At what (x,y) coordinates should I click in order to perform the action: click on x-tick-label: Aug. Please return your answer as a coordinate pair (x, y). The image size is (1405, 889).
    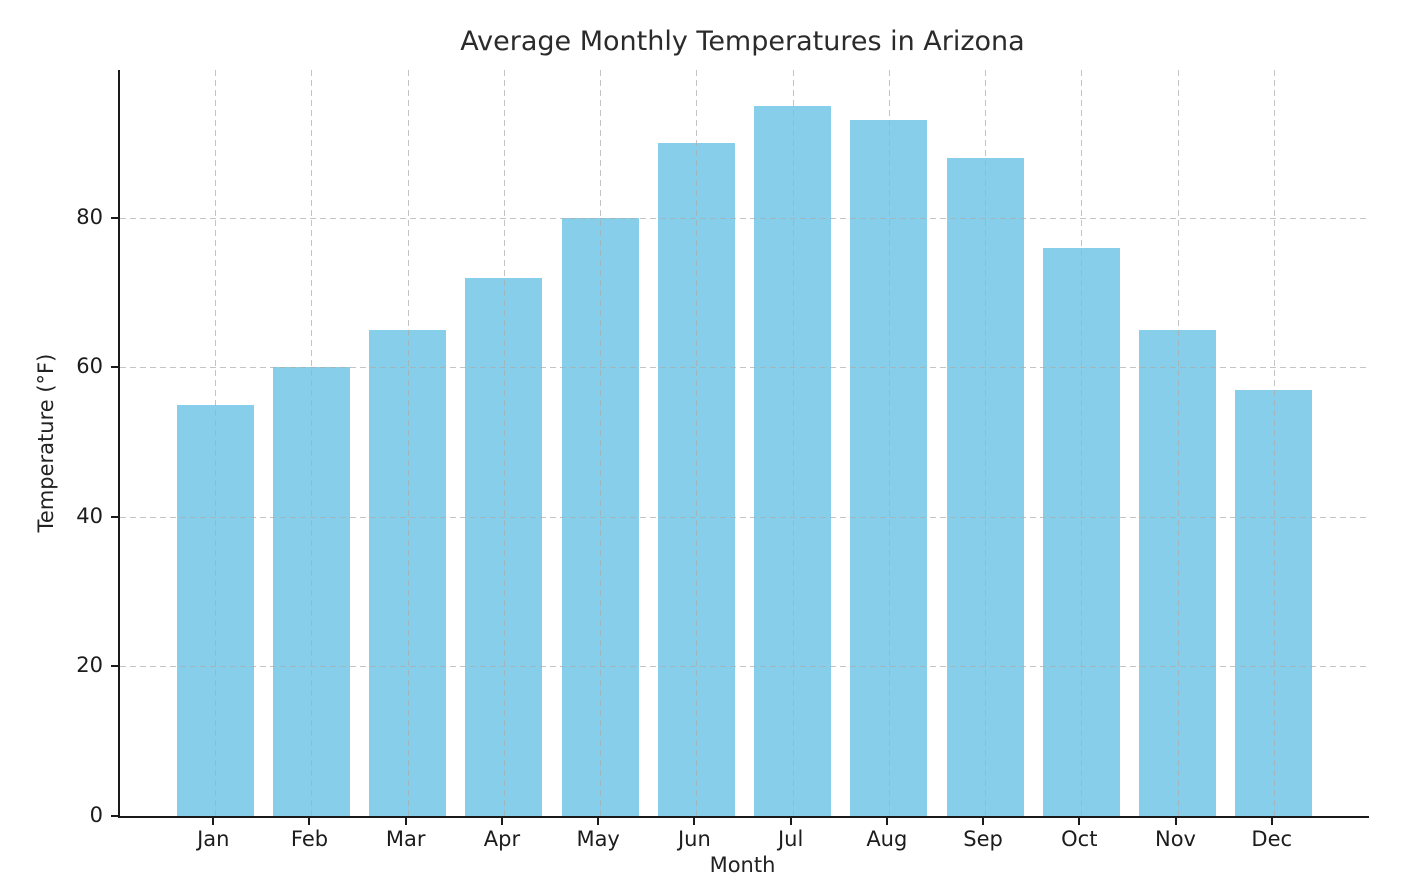
    Looking at the image, I should click on (887, 839).